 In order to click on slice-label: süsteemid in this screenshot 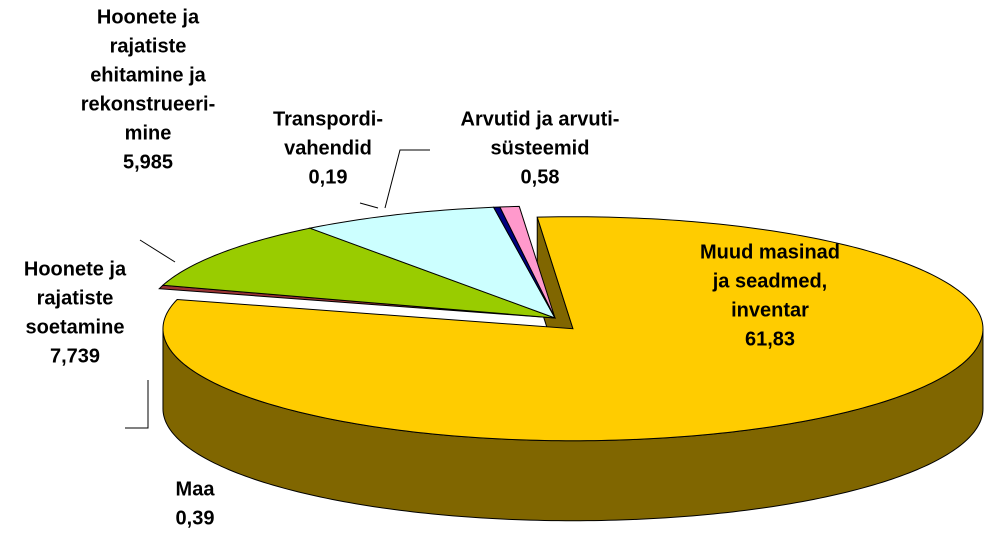, I will do `click(540, 149)`.